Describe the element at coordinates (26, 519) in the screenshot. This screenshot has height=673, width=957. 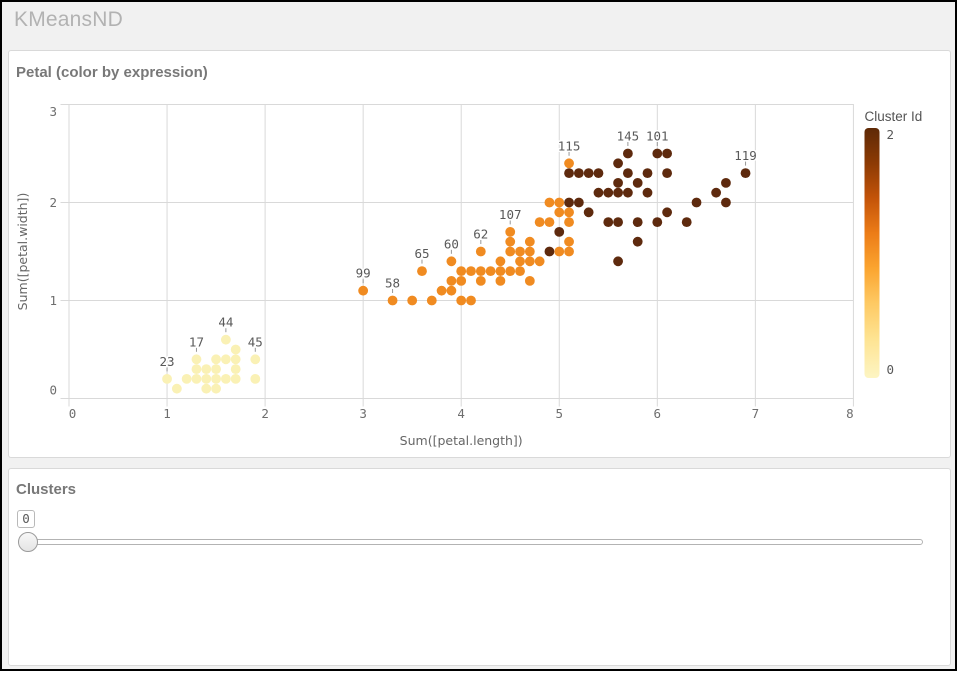
I see `slider-value-bubble: 0` at that location.